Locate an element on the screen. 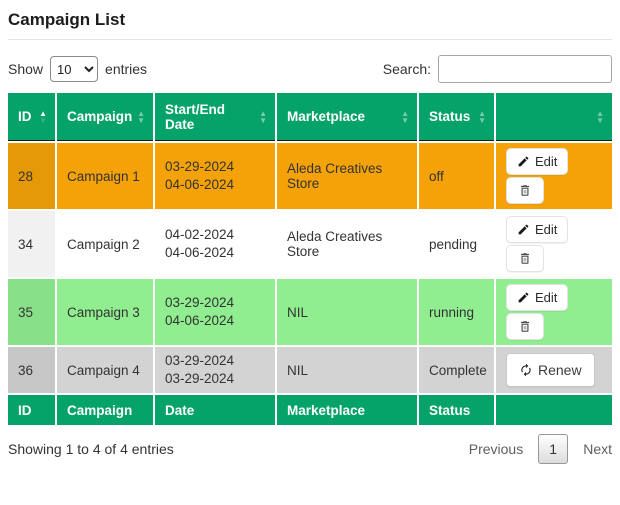  cell-id: 35 is located at coordinates (31, 312).